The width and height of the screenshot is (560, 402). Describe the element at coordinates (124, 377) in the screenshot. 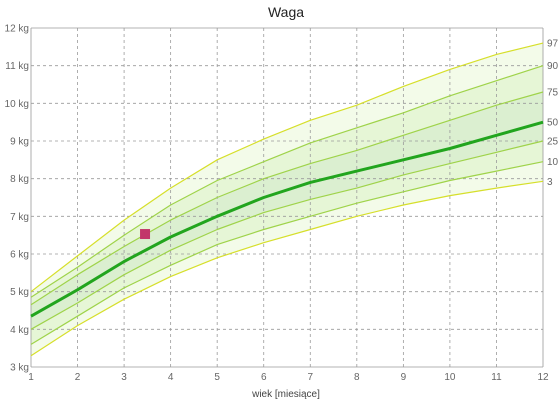

I see `x-tick-label: 3` at that location.